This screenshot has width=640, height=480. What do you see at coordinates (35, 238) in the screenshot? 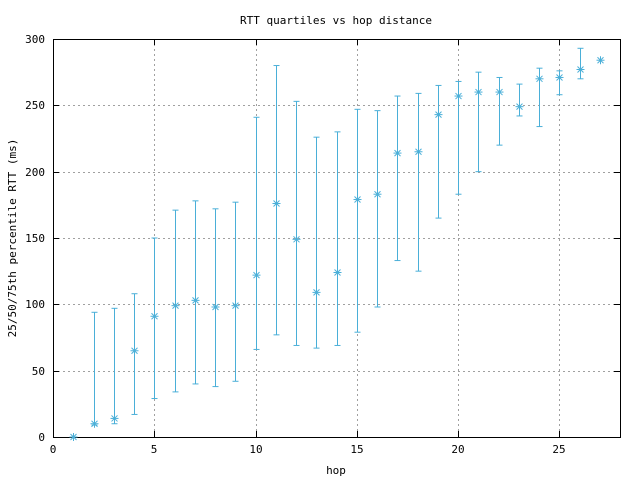
I see `y-tick-label: 150` at bounding box center [35, 238].